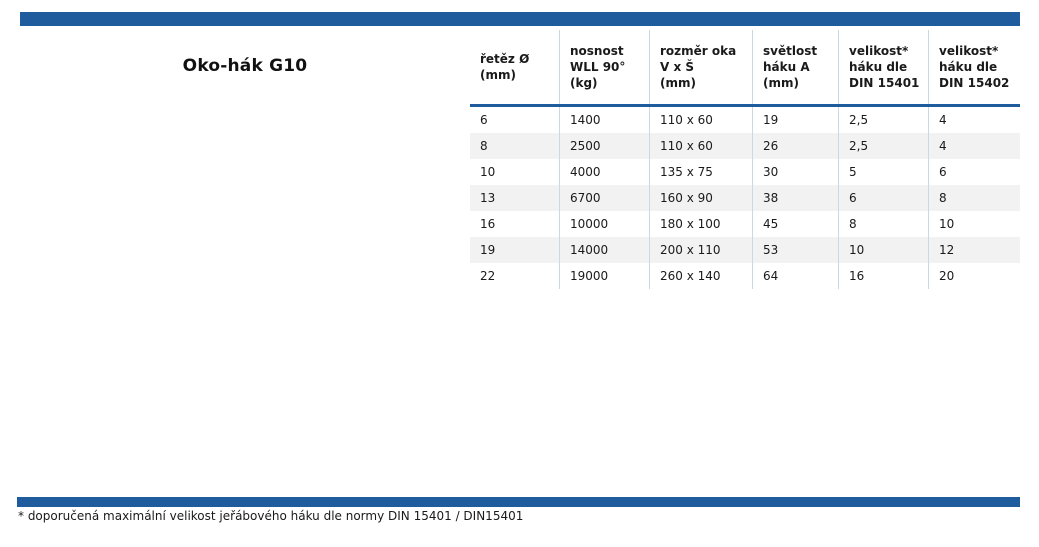  I want to click on column-header-line: nosnost, so click(597, 51).